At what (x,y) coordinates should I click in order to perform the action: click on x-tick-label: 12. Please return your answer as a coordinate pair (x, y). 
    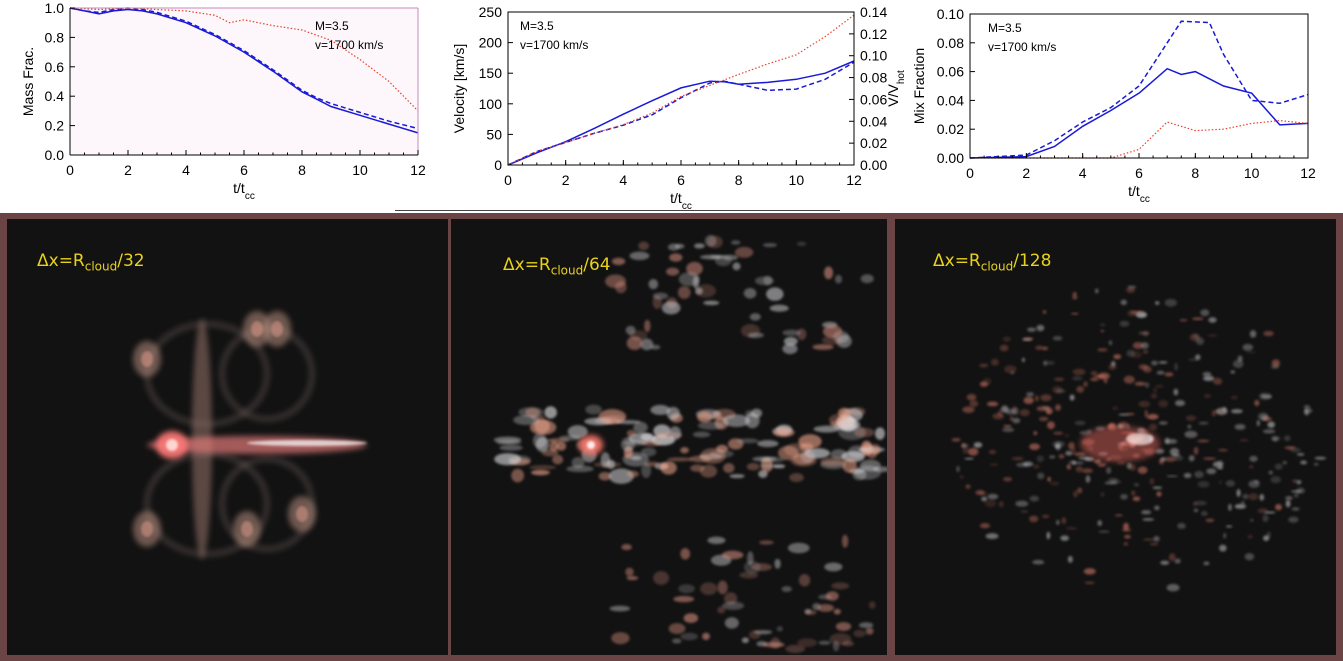
    Looking at the image, I should click on (418, 170).